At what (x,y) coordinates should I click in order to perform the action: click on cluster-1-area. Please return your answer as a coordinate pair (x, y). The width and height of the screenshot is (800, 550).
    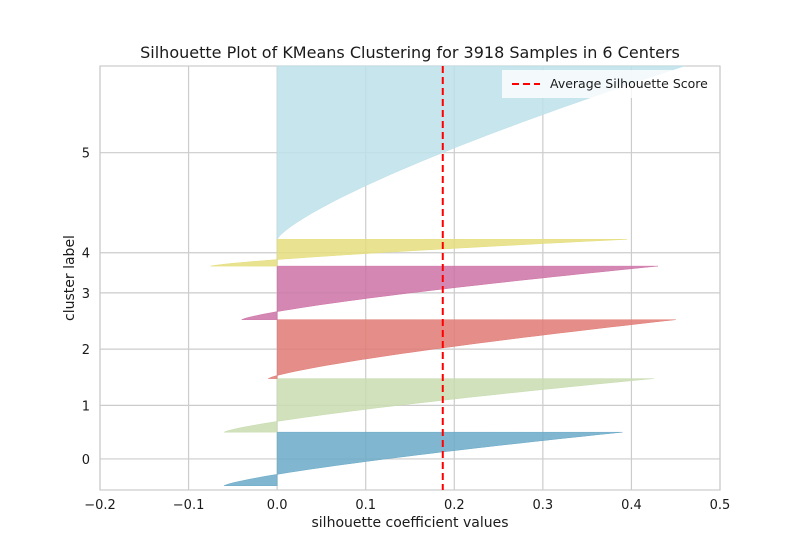
    Looking at the image, I should click on (438, 405).